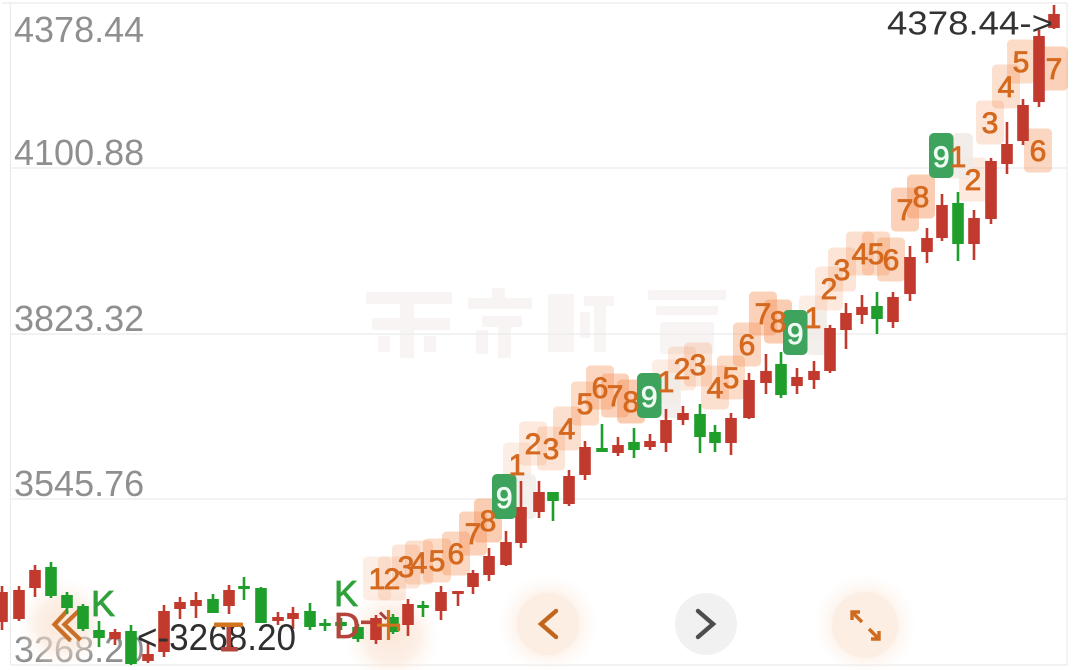 This screenshot has width=1080, height=670. Describe the element at coordinates (79, 318) in the screenshot. I see `svg-text: 3823.32` at that location.